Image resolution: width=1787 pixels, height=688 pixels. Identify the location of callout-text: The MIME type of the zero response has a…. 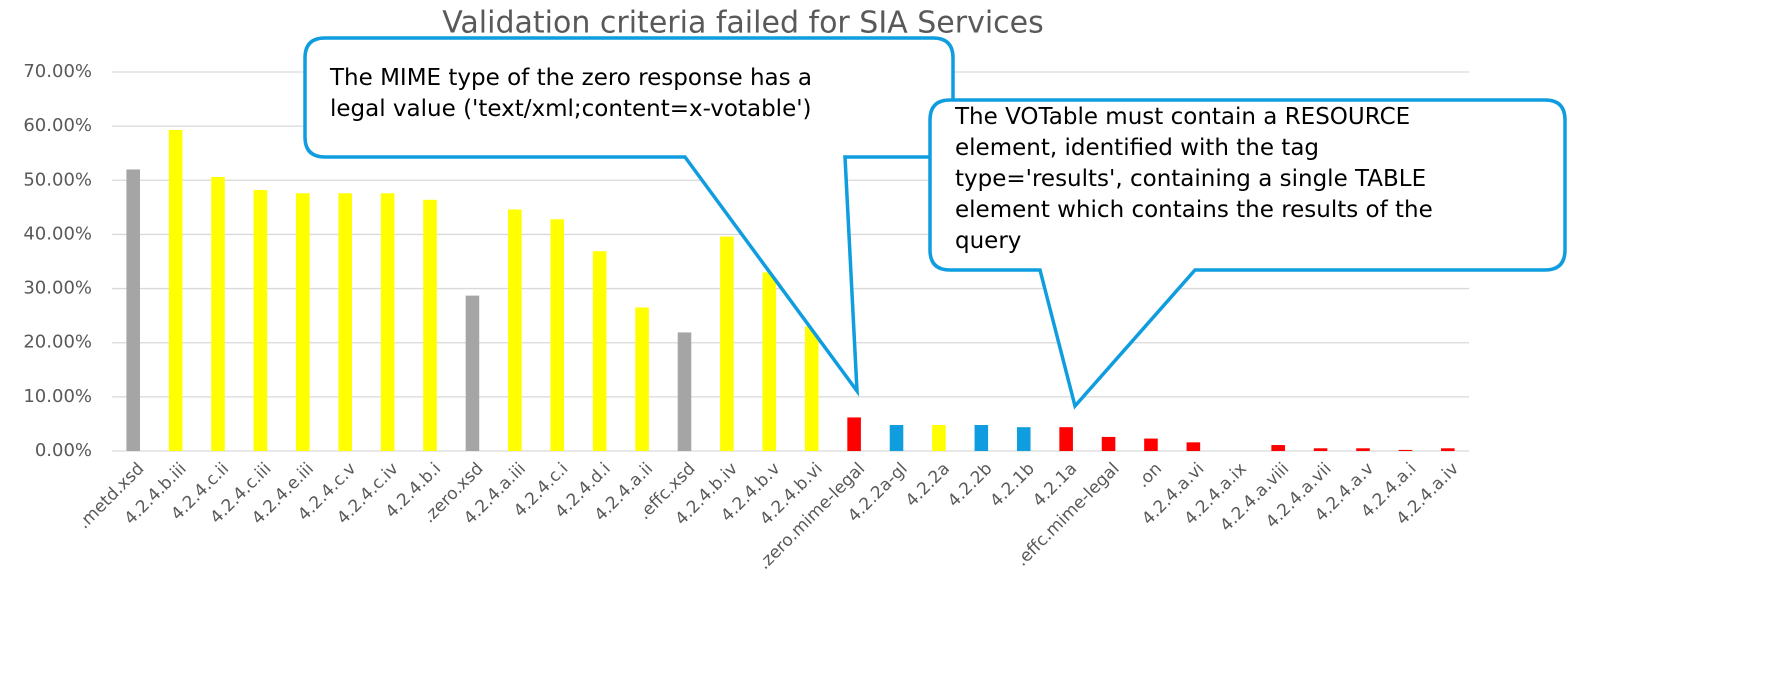
(571, 94).